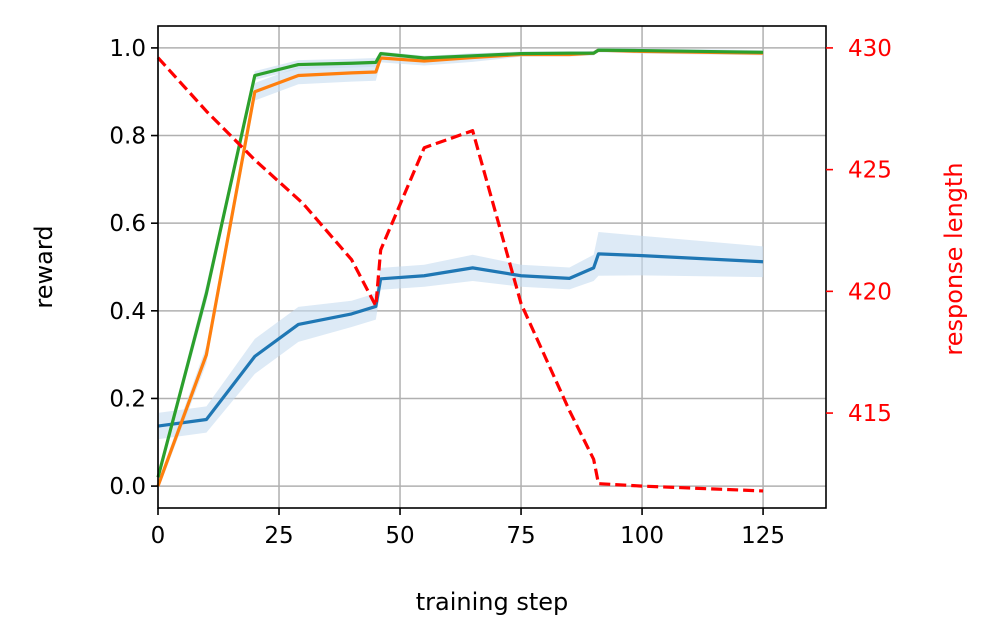 The height and width of the screenshot is (644, 996). Describe the element at coordinates (520, 536) in the screenshot. I see `x-tick-label-3: 75` at that location.